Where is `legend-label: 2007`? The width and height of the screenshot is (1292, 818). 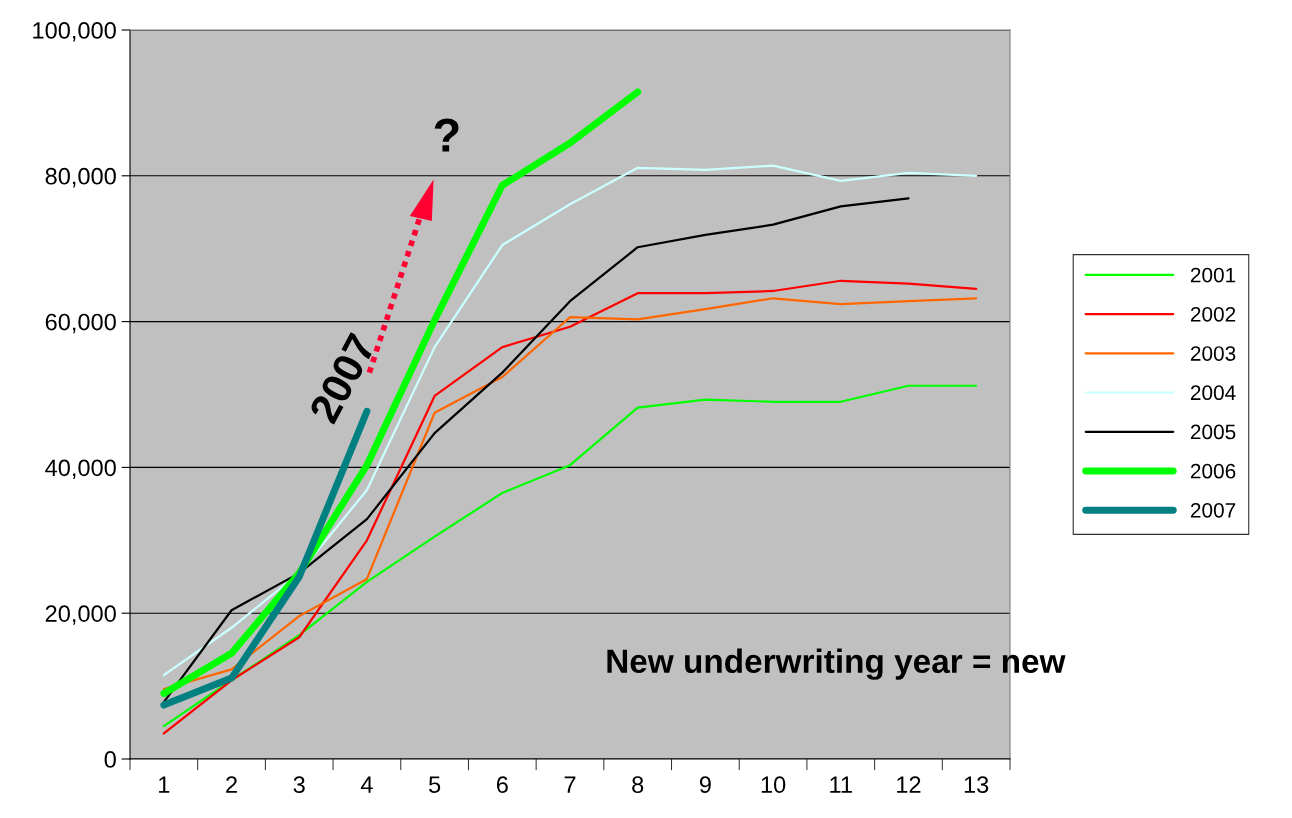
legend-label: 2007 is located at coordinates (1213, 510).